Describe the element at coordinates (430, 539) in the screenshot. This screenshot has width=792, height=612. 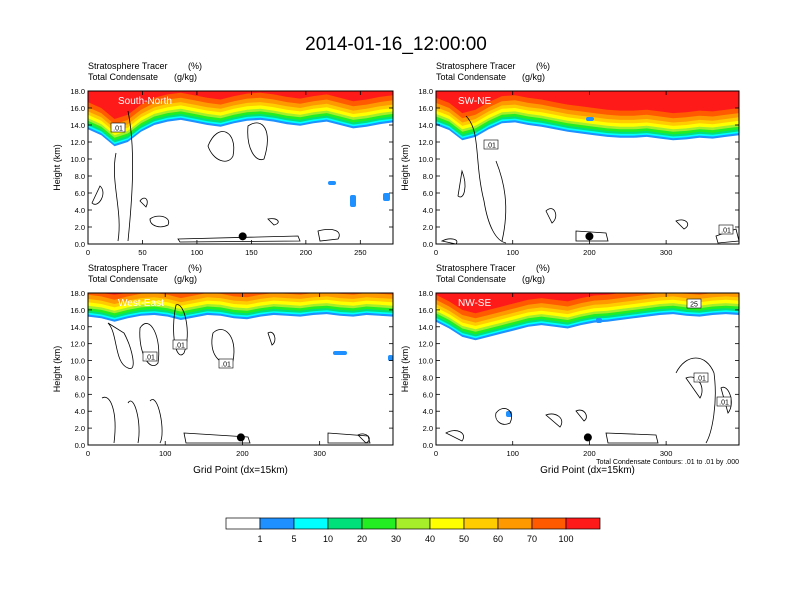
I see `legend-label: 40` at that location.